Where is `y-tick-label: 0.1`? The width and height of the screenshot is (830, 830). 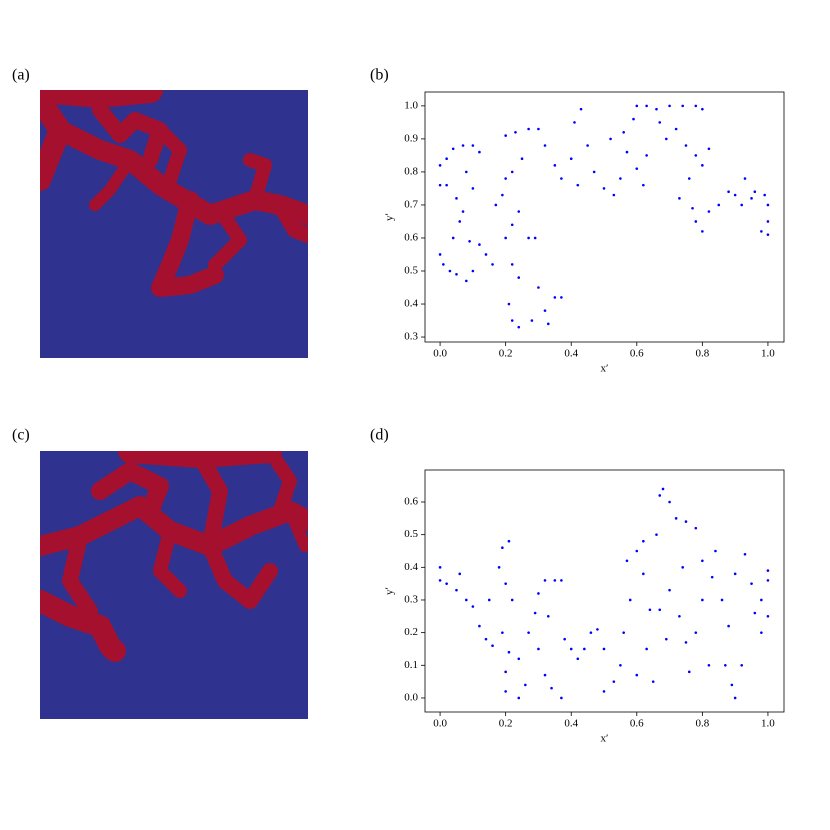 y-tick-label: 0.1 is located at coordinates (411, 665).